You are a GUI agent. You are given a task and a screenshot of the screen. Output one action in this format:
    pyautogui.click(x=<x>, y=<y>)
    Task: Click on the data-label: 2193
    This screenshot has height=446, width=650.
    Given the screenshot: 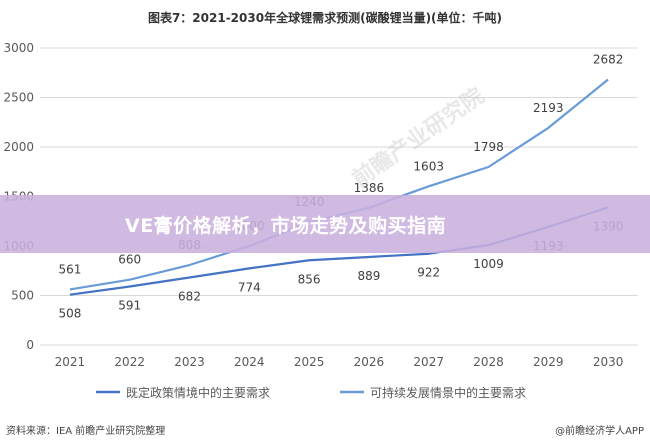 What is the action you would take?
    pyautogui.click(x=548, y=108)
    